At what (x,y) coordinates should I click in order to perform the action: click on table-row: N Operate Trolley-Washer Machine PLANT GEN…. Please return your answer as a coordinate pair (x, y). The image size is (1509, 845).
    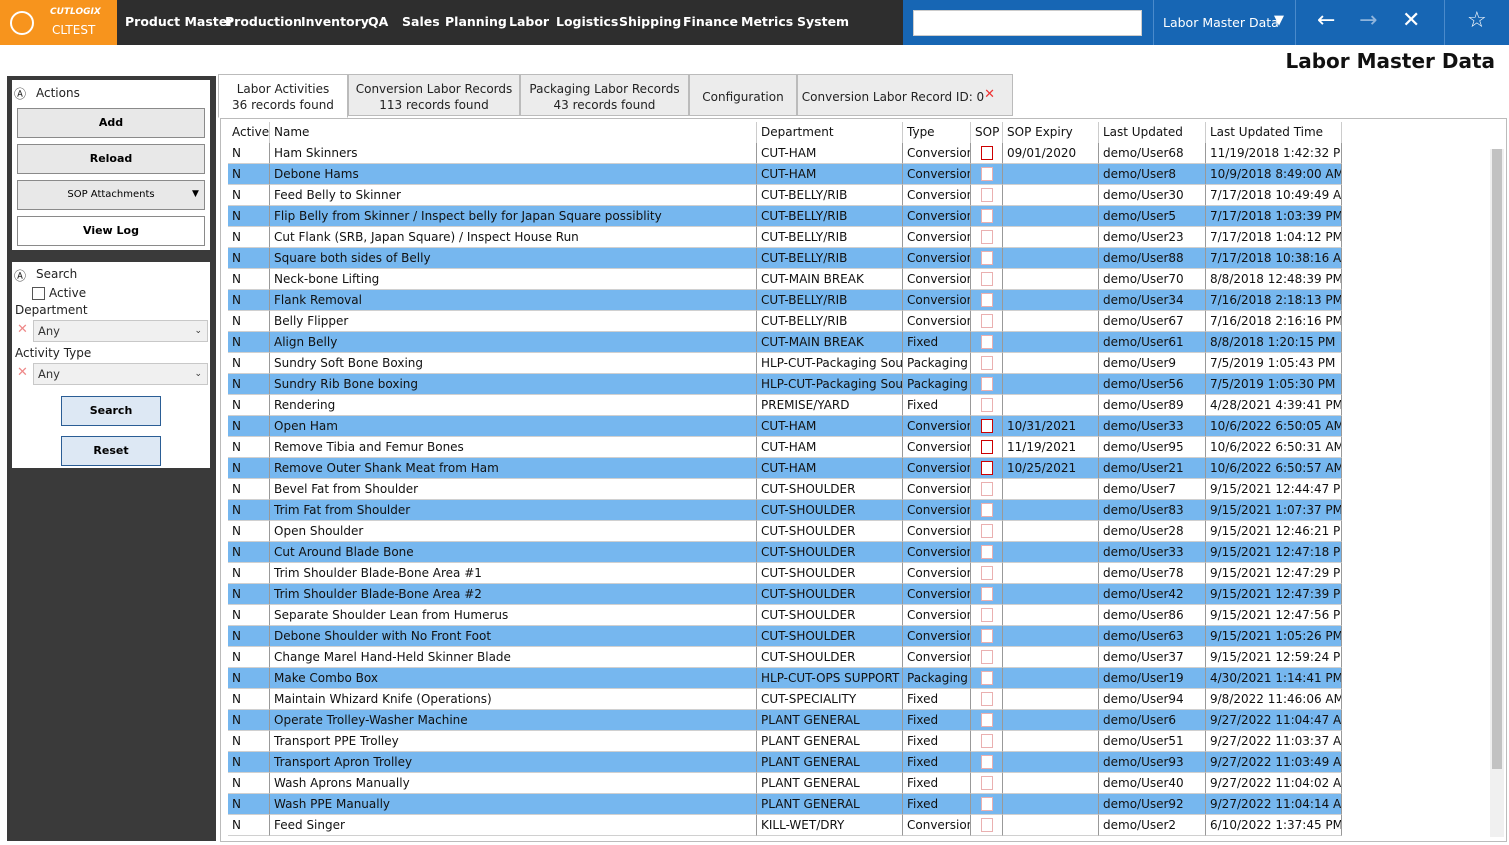
    Looking at the image, I should click on (785, 720).